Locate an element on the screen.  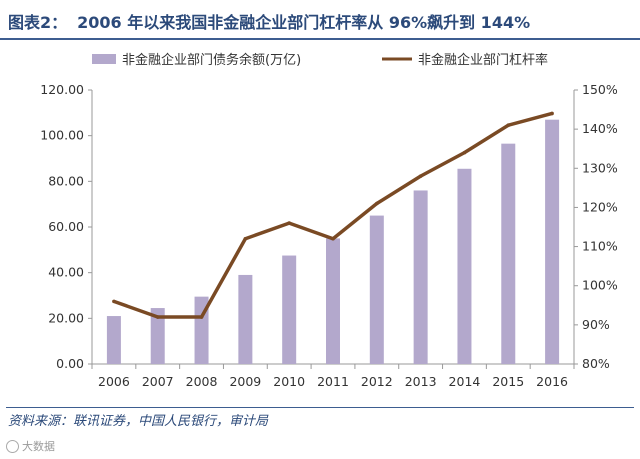
x-tick-label: 2016 is located at coordinates (552, 381).